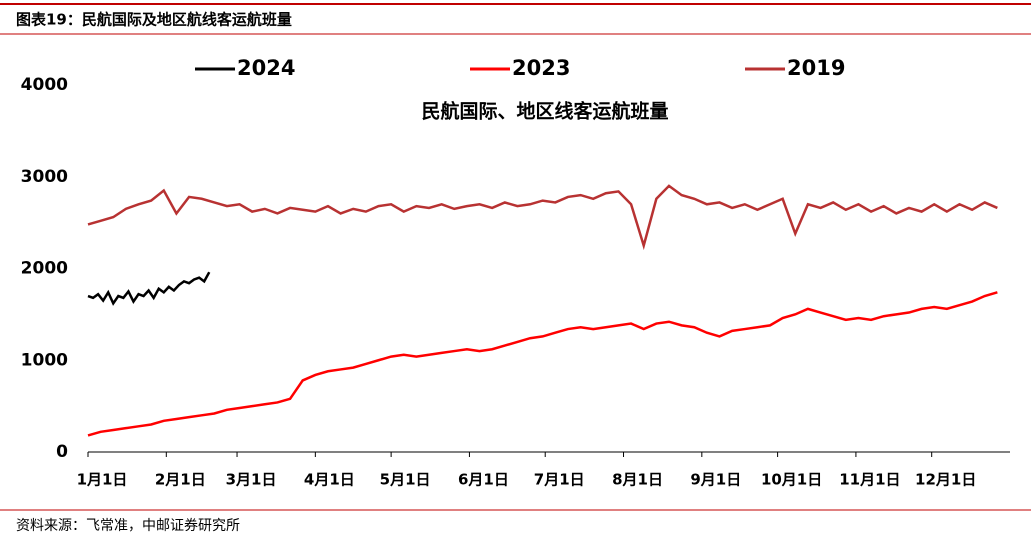 The width and height of the screenshot is (1031, 541). Describe the element at coordinates (945, 480) in the screenshot. I see `x-tick-label: 12月1日` at that location.